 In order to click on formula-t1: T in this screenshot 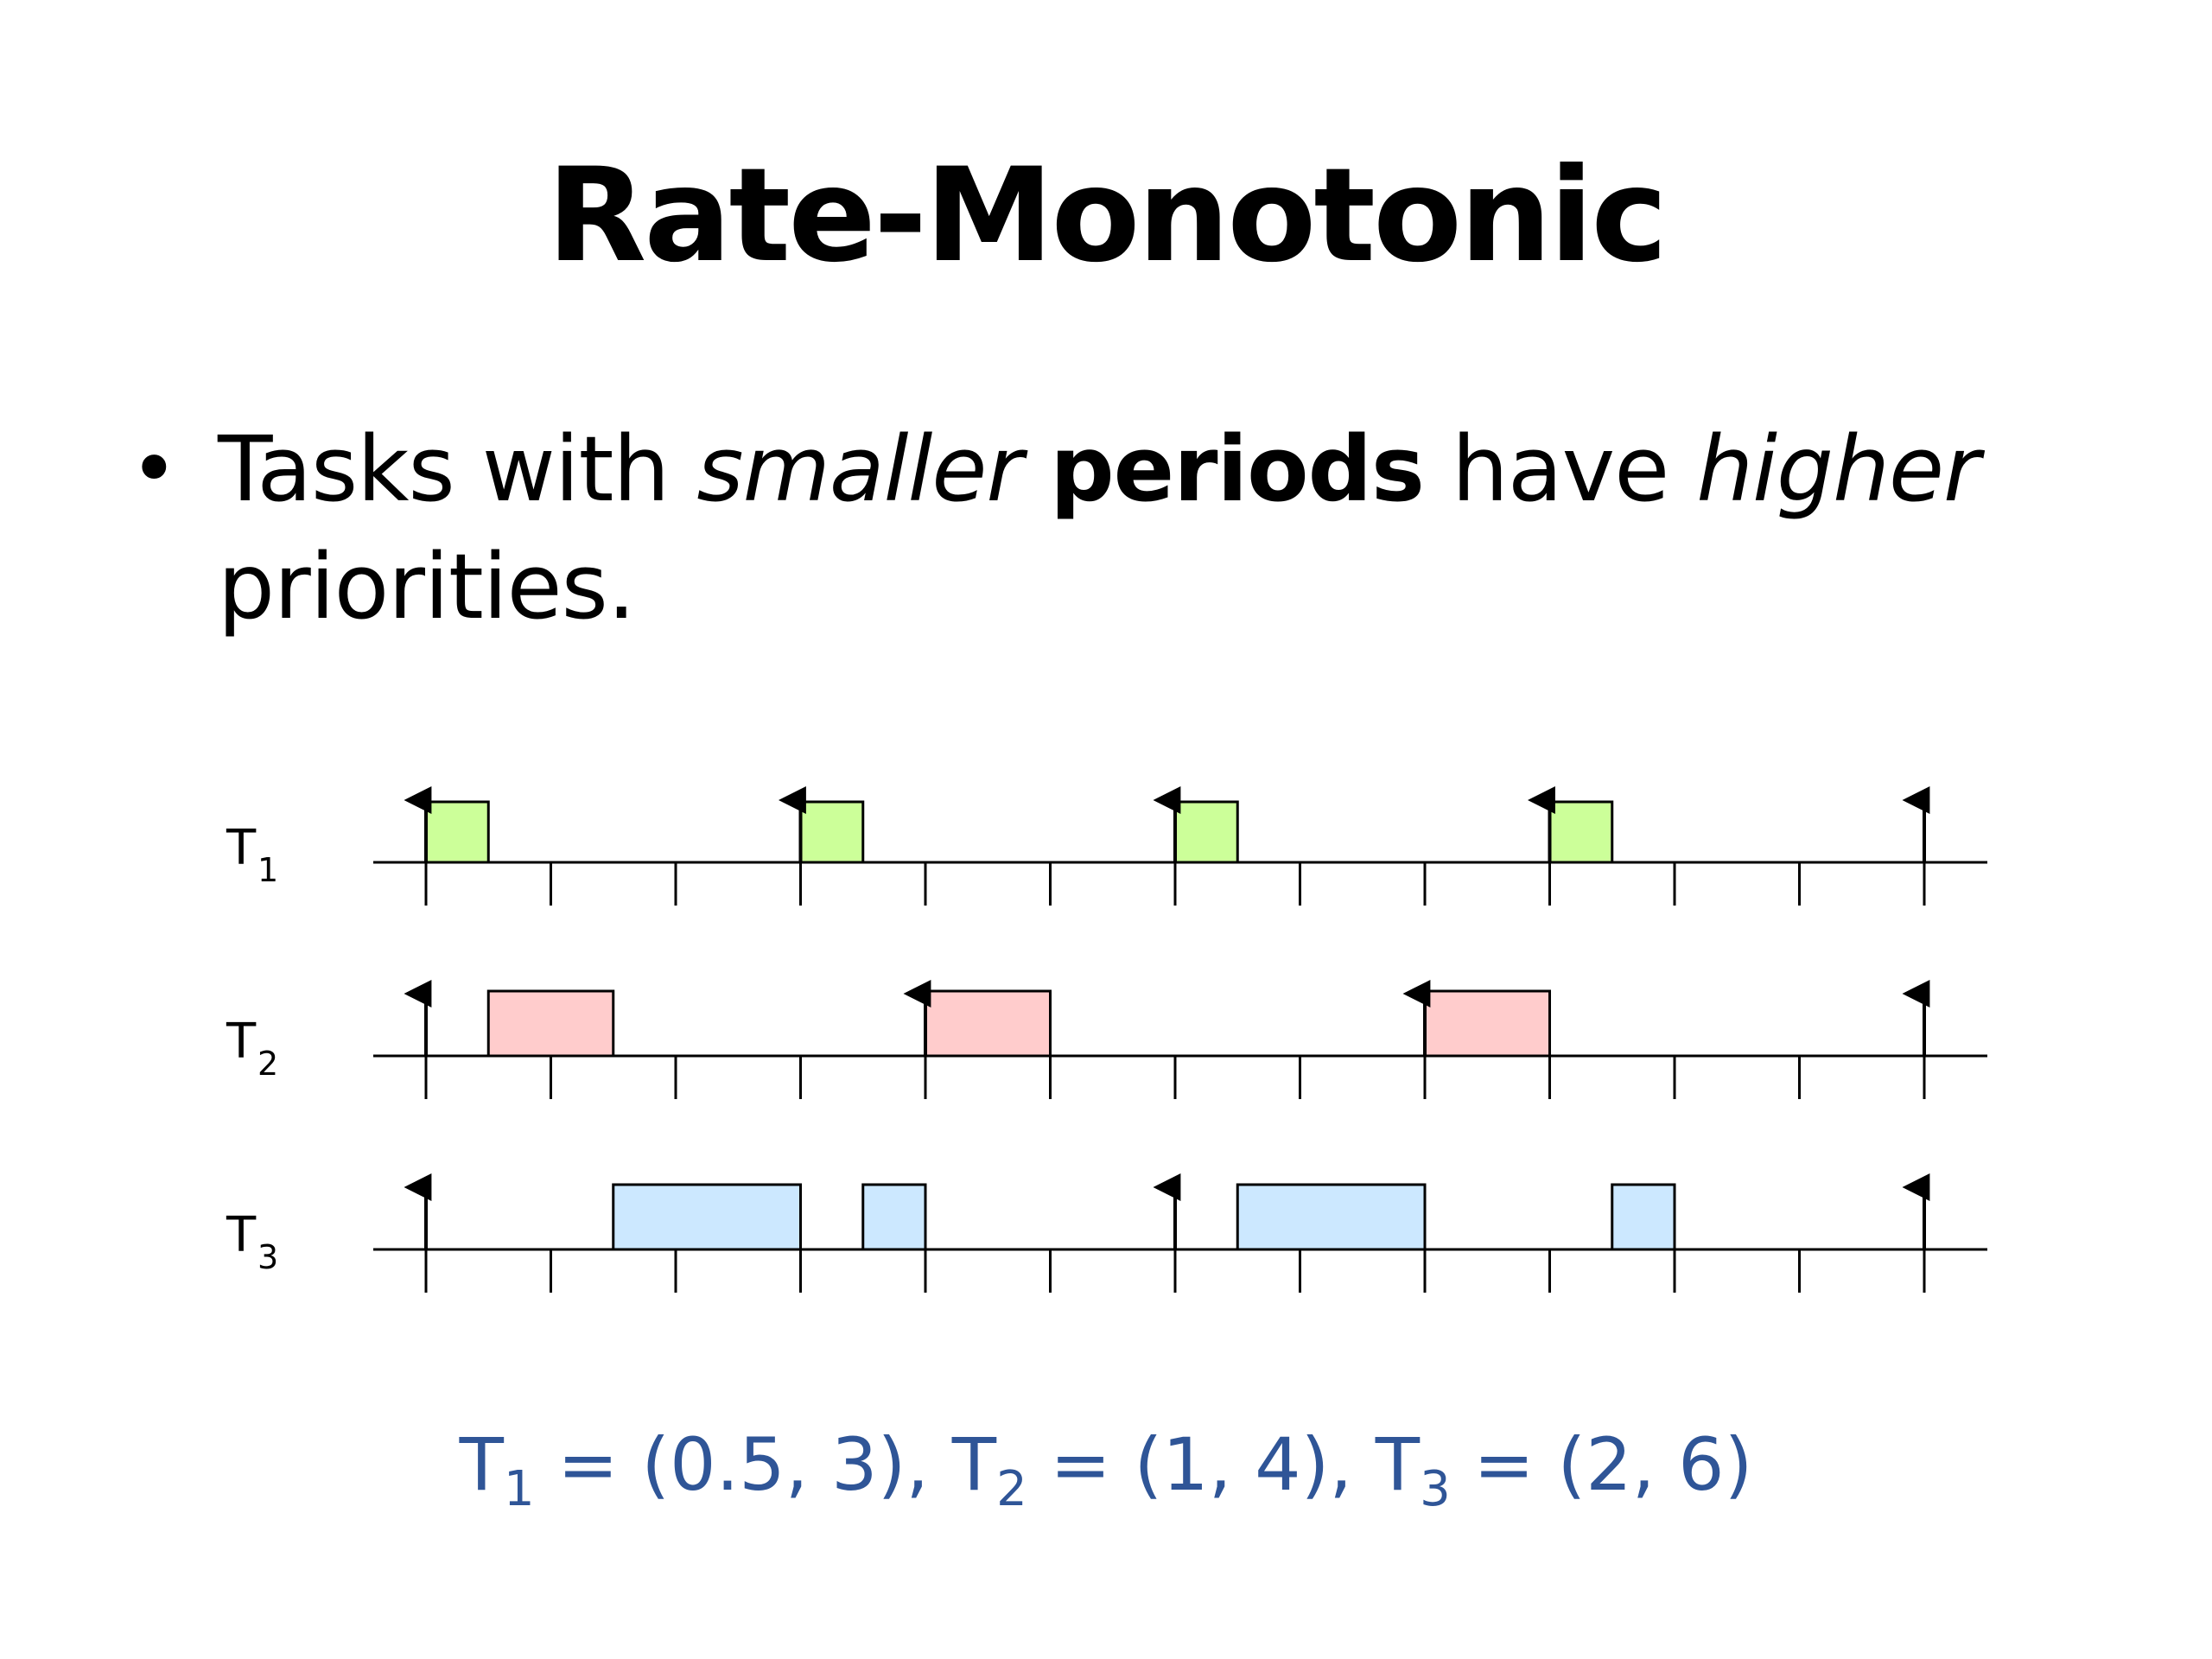, I will do `click(481, 1464)`.